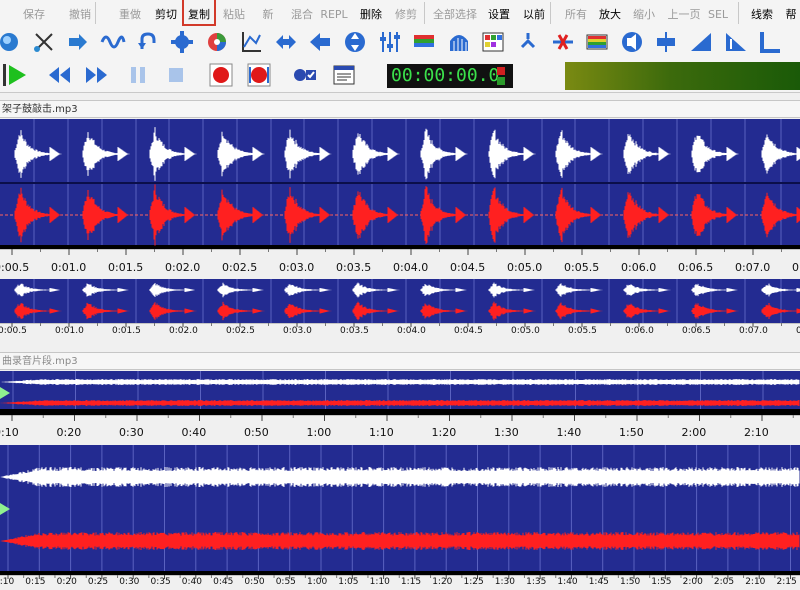 The height and width of the screenshot is (590, 800). What do you see at coordinates (98, 582) in the screenshot?
I see `ruler-tick-label: 0:25` at bounding box center [98, 582].